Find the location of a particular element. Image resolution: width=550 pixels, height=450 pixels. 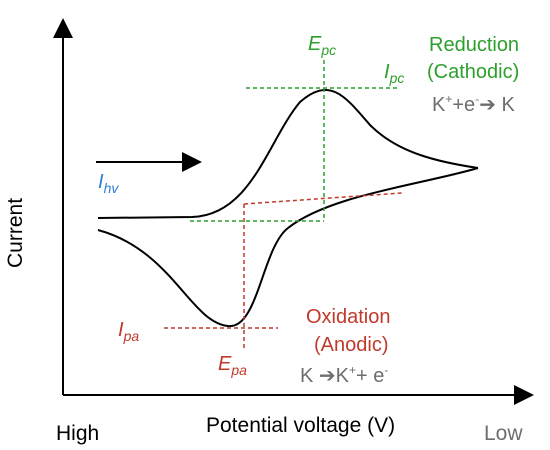

oxidation-subtitle: (Anodic) is located at coordinates (351, 345).